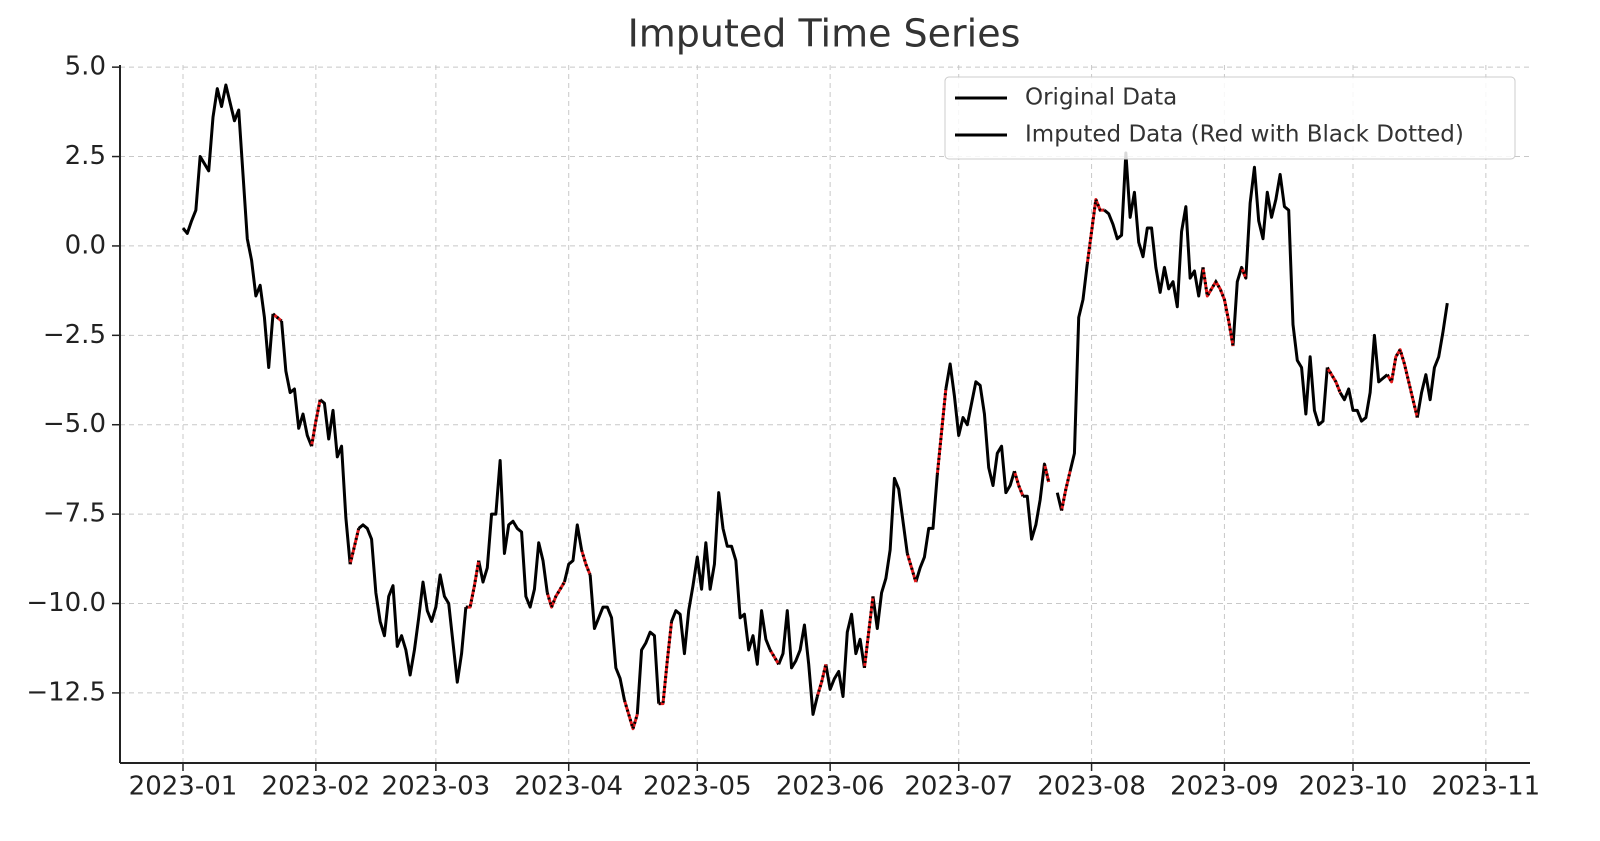 The height and width of the screenshot is (841, 1600). What do you see at coordinates (85, 156) in the screenshot?
I see `y-tick-label: 2.5` at bounding box center [85, 156].